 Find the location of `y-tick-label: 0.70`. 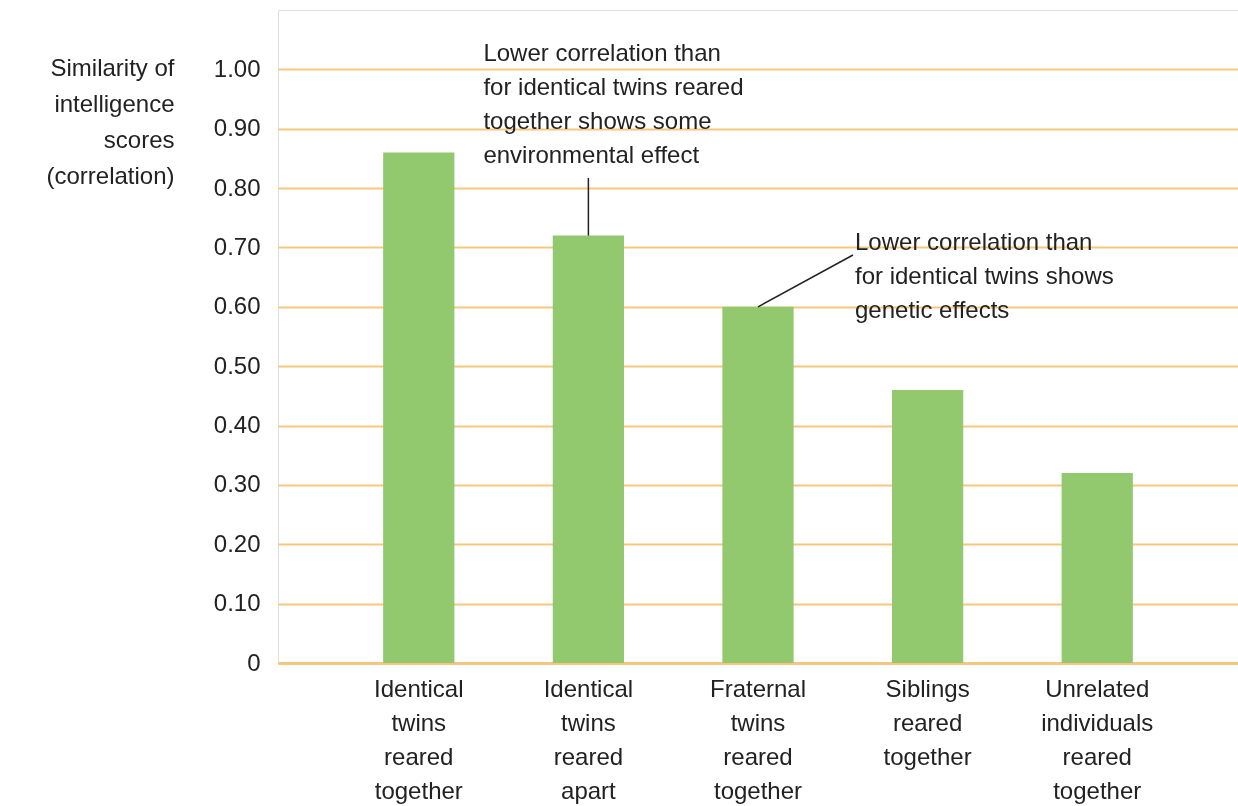

y-tick-label: 0.70 is located at coordinates (237, 246).